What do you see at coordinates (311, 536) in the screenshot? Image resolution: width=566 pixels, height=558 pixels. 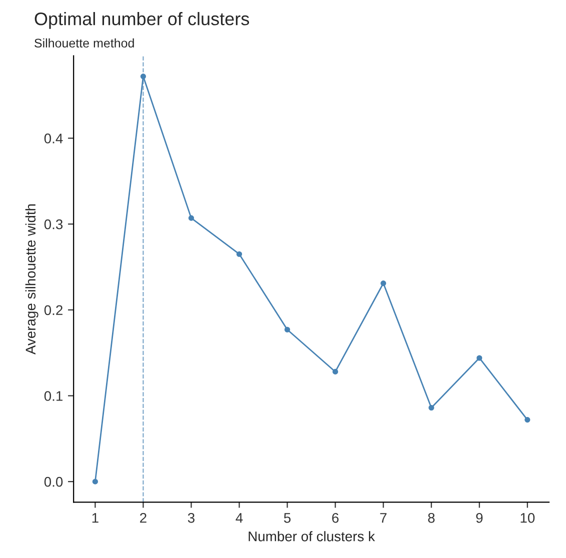 I see `x-axis-title: Number of clusters k` at bounding box center [311, 536].